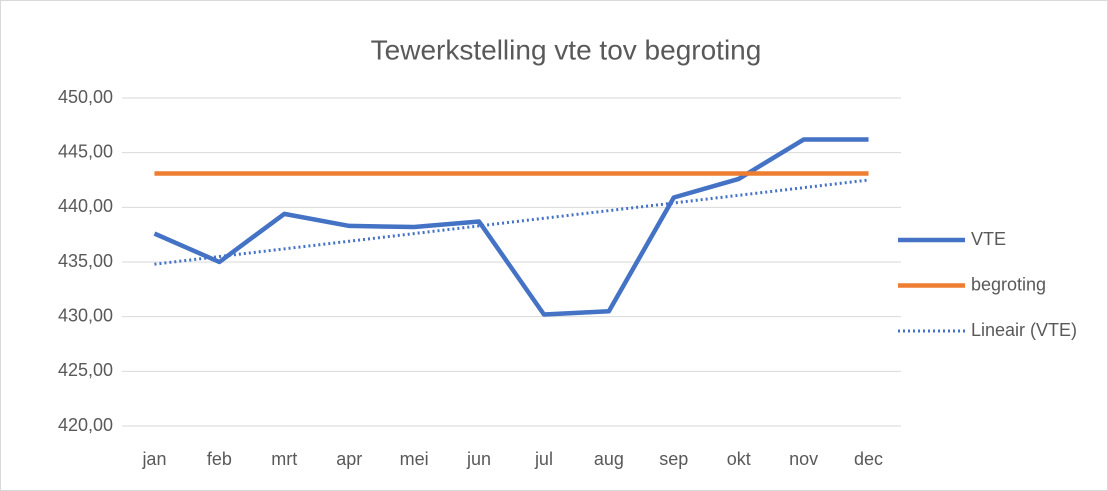 Image resolution: width=1108 pixels, height=491 pixels. Describe the element at coordinates (988, 239) in the screenshot. I see `legend-label: VTE` at that location.